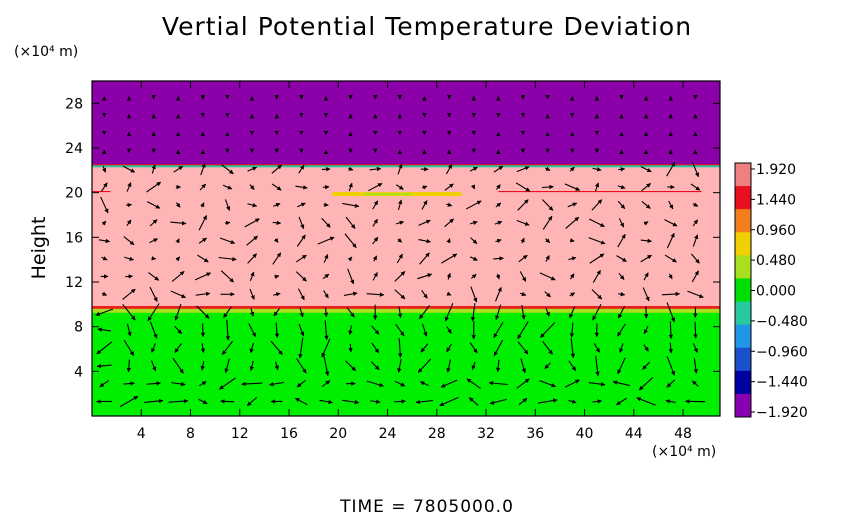 The width and height of the screenshot is (854, 519). What do you see at coordinates (141, 434) in the screenshot?
I see `x-tick-label: 4` at bounding box center [141, 434].